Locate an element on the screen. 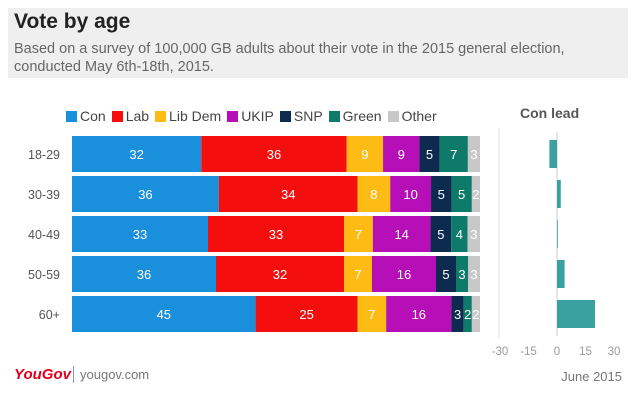 This screenshot has width=636, height=401. legend-item-ukip: UKIP is located at coordinates (250, 116).